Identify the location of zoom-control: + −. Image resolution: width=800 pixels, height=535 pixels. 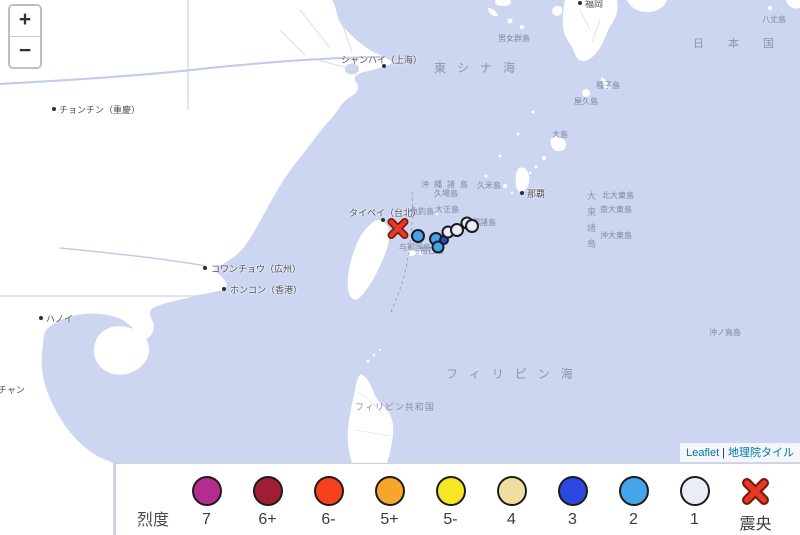
(25, 36).